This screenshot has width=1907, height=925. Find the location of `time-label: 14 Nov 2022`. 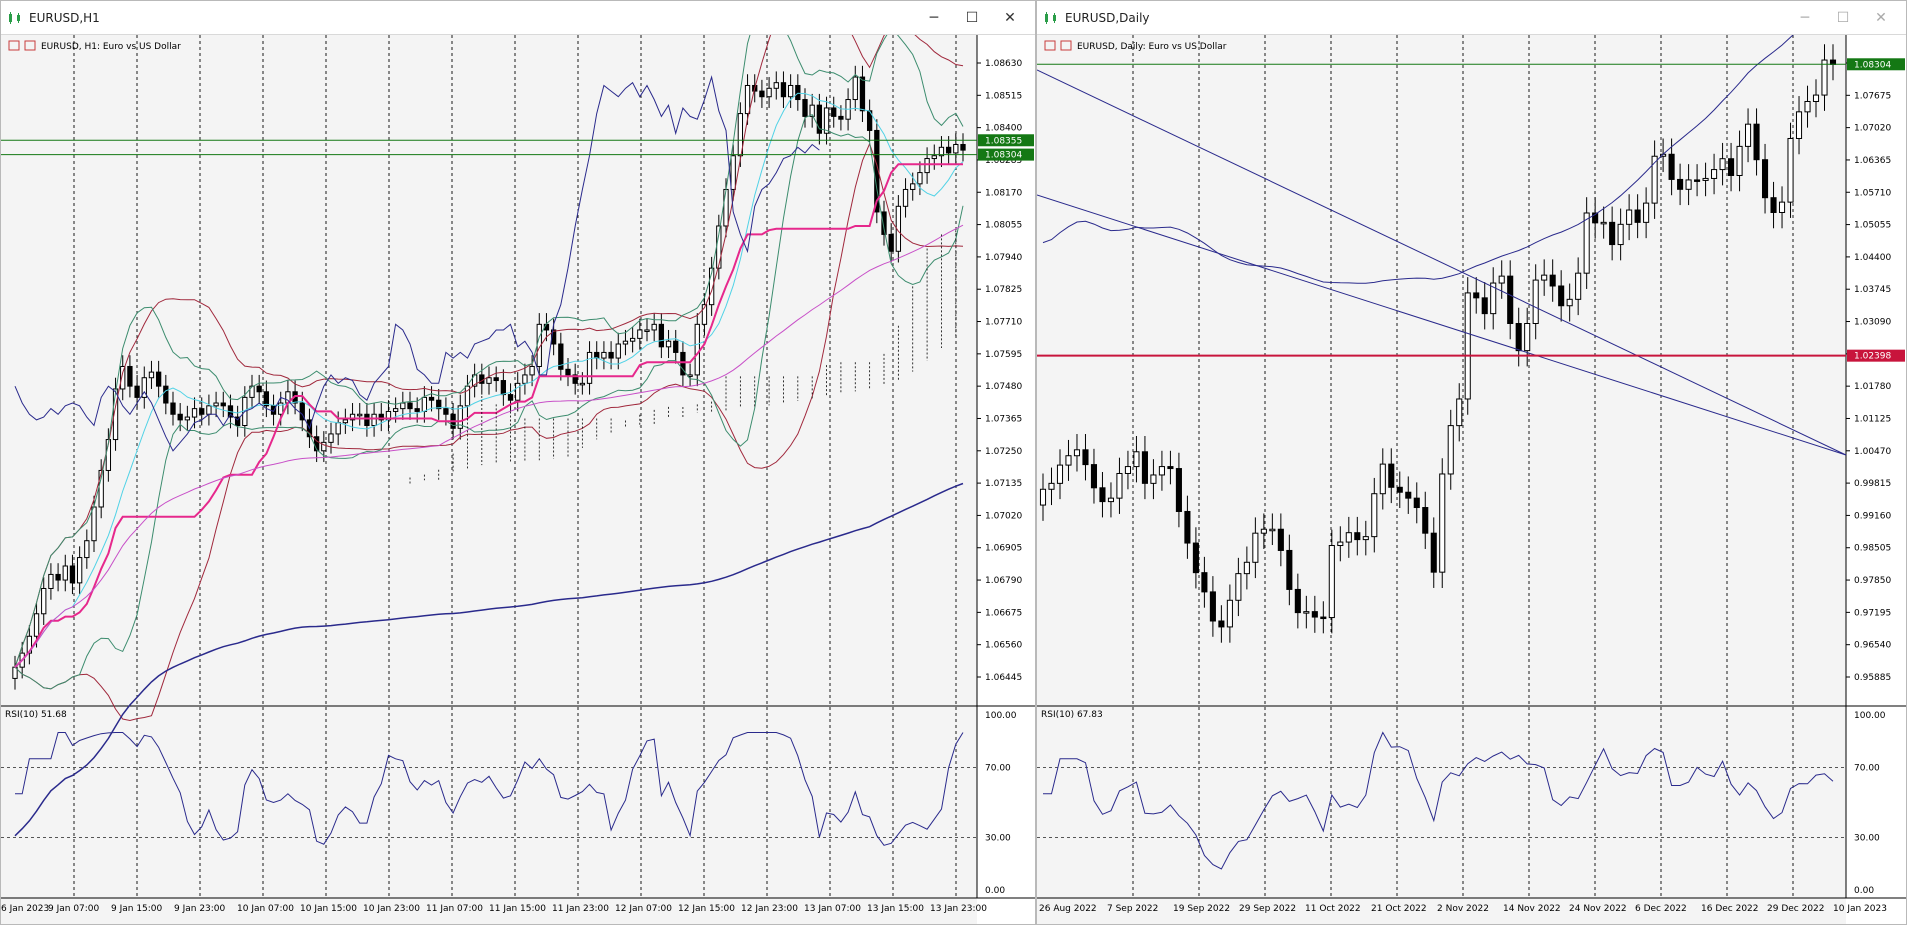

time-label: 14 Nov 2022 is located at coordinates (1532, 909).